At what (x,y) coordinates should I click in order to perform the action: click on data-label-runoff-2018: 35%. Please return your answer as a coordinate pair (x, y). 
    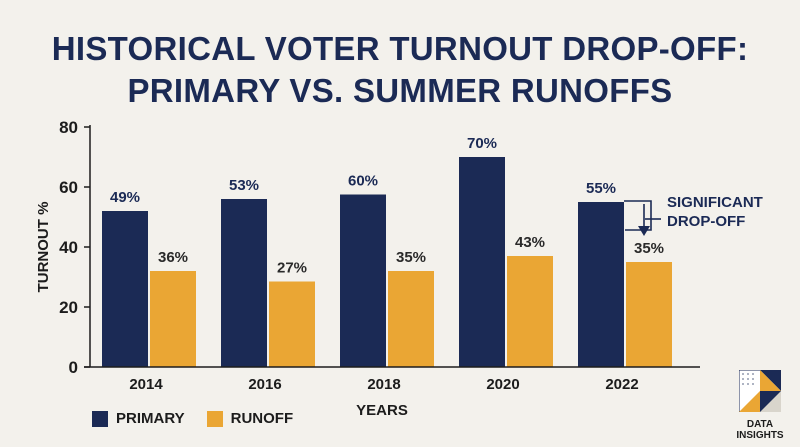
    Looking at the image, I should click on (411, 257).